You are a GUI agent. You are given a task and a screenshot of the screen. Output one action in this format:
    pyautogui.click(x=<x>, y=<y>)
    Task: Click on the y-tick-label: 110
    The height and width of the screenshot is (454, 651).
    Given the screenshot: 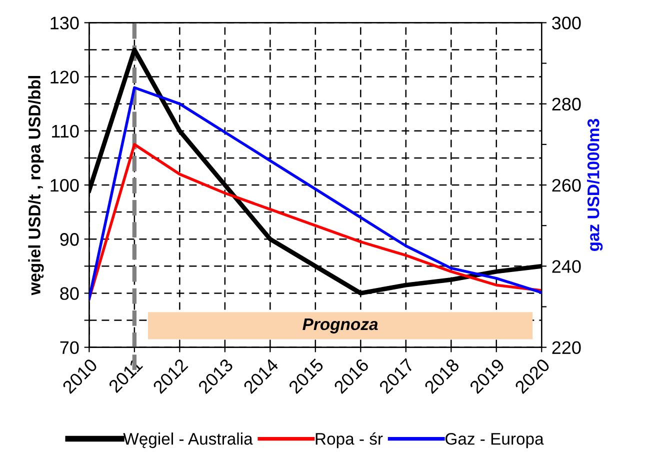 What is the action you would take?
    pyautogui.click(x=65, y=131)
    